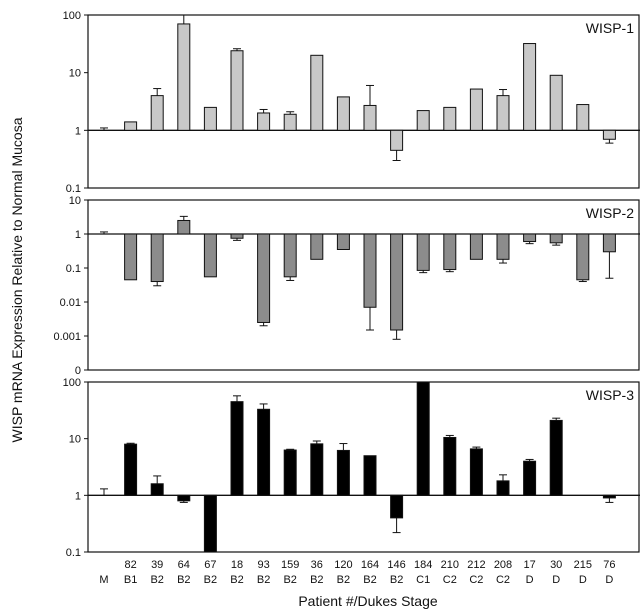  Describe the element at coordinates (317, 565) in the screenshot. I see `category-patient-label: 36` at that location.